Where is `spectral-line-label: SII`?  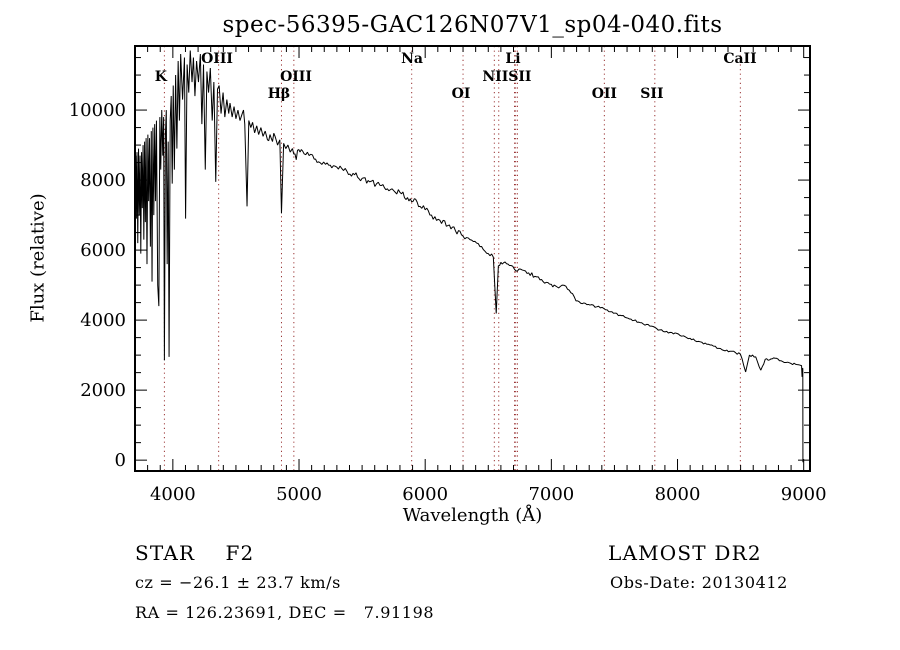
spectral-line-label: SII is located at coordinates (651, 94).